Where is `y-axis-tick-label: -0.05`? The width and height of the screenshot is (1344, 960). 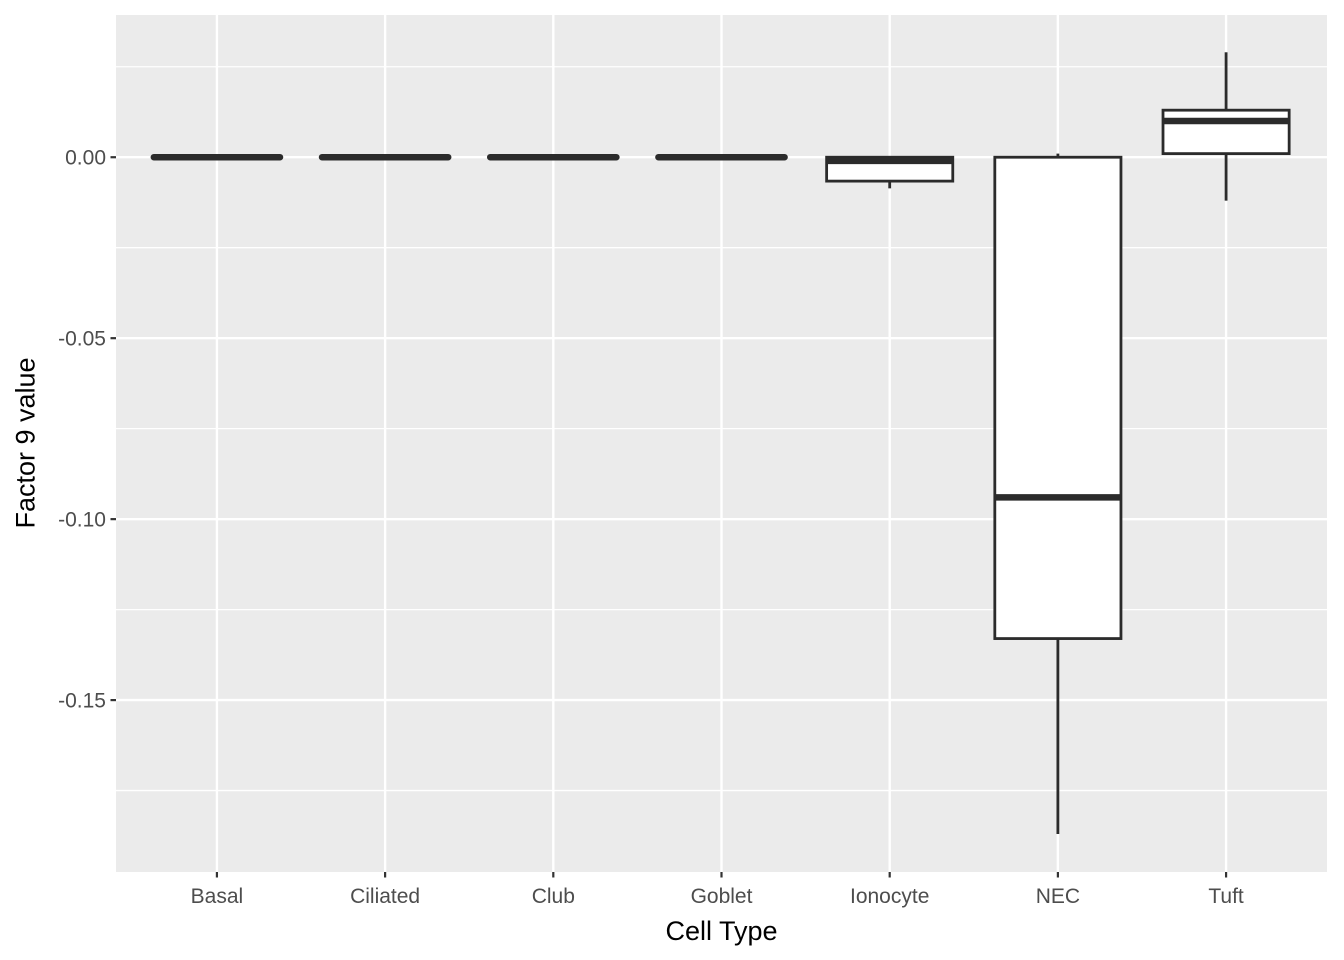 y-axis-tick-label: -0.05 is located at coordinates (82, 339).